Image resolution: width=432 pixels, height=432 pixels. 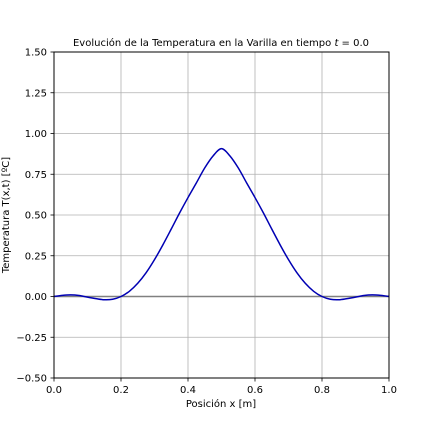 I want to click on x-axis-label: Posición x [m], so click(x=221, y=404).